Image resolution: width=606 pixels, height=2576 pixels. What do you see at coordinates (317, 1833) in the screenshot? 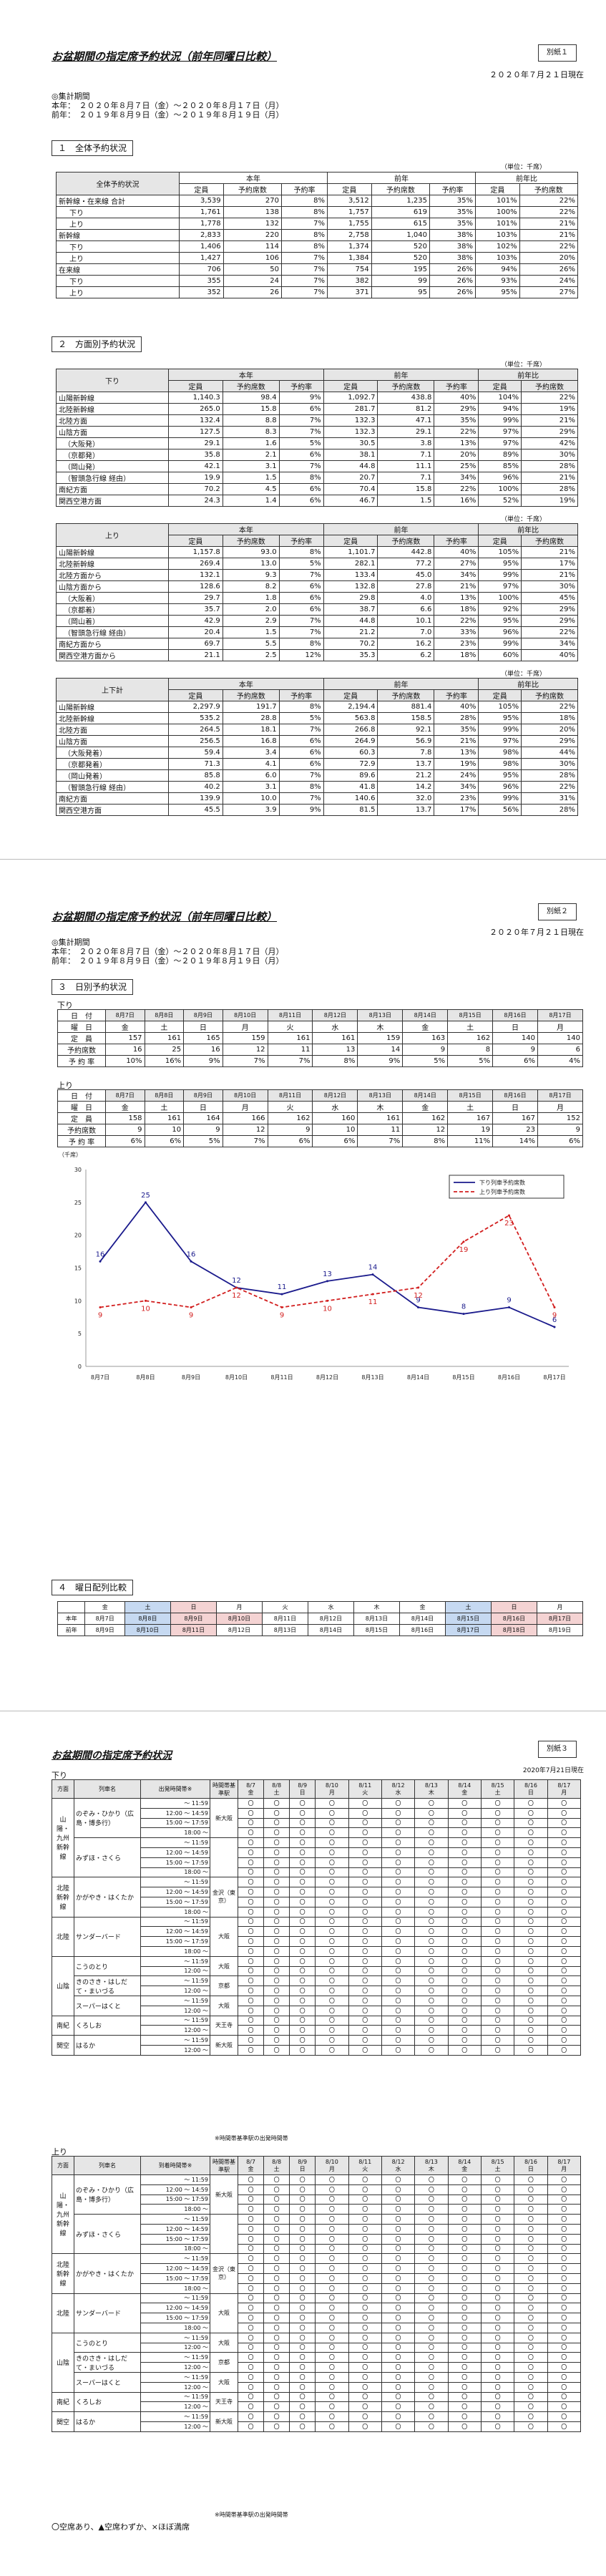
I see `table-row: 18:00 ～〇〇〇〇〇〇〇〇〇〇〇` at bounding box center [317, 1833].